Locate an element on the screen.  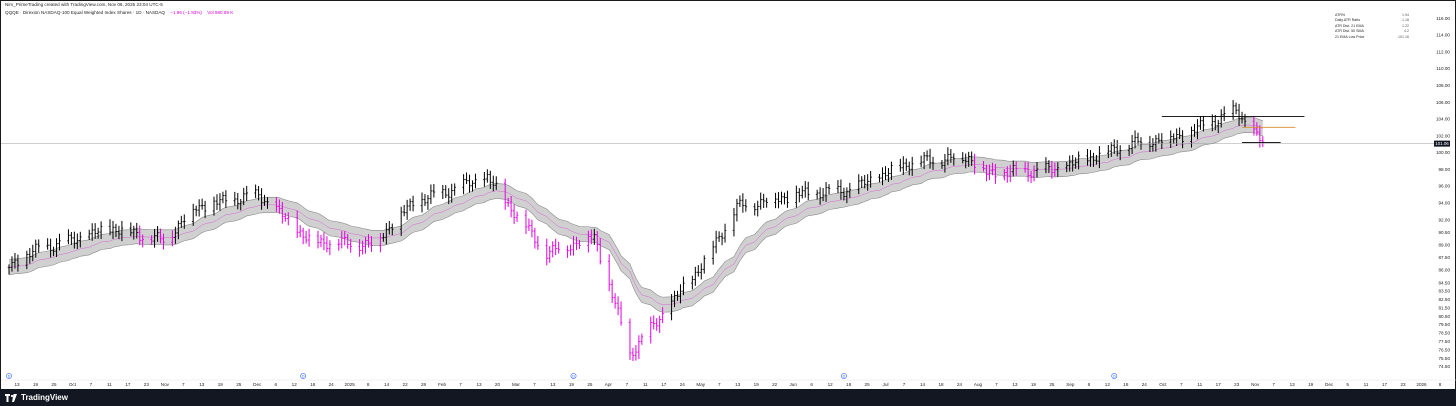
y-tick-label: 89.00 is located at coordinates (1445, 244).